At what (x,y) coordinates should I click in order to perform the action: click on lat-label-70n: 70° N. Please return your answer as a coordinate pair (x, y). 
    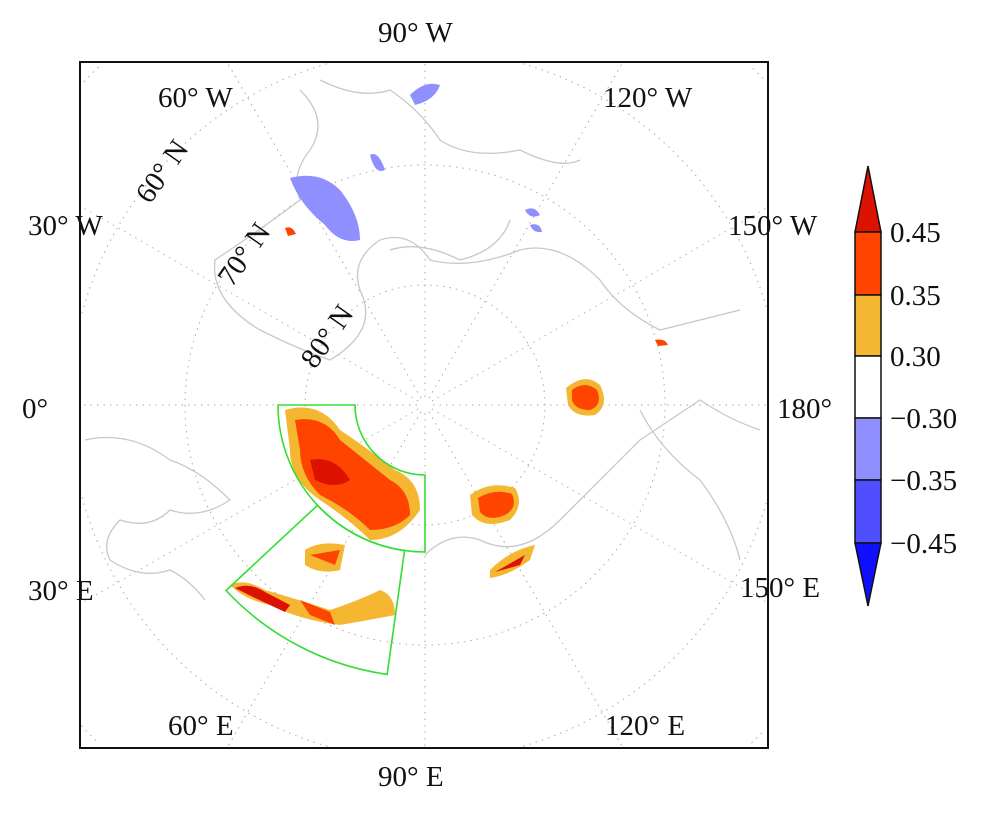
    Looking at the image, I should click on (245, 254).